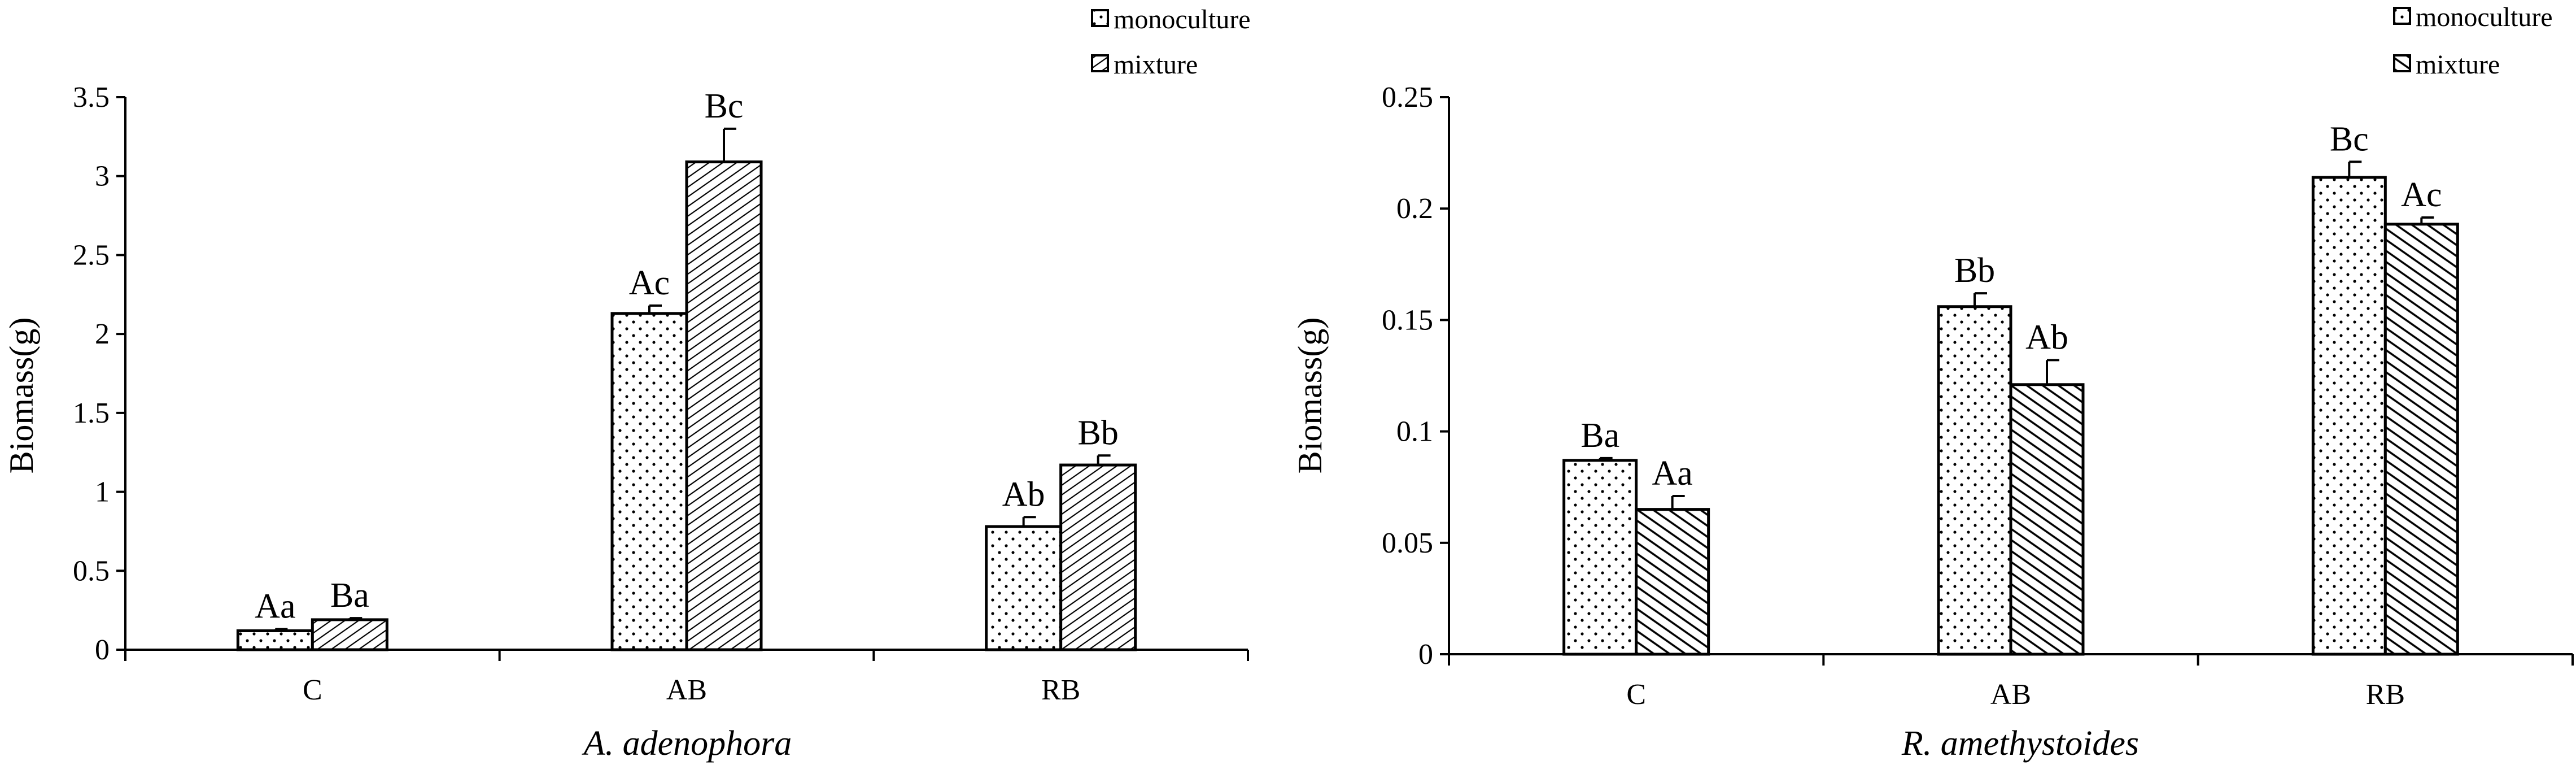  What do you see at coordinates (1408, 97) in the screenshot?
I see `y-tick-label: 0.25` at bounding box center [1408, 97].